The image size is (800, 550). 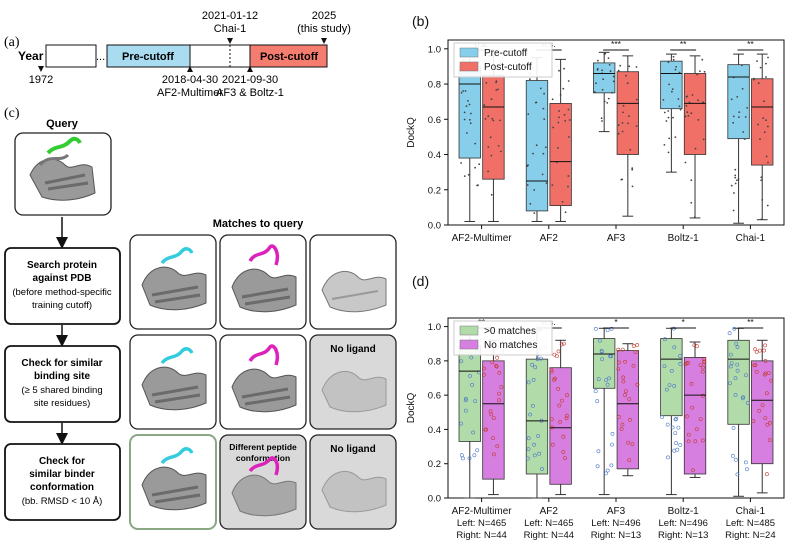 What do you see at coordinates (62, 265) in the screenshot?
I see `svg-text: Search protein` at bounding box center [62, 265].